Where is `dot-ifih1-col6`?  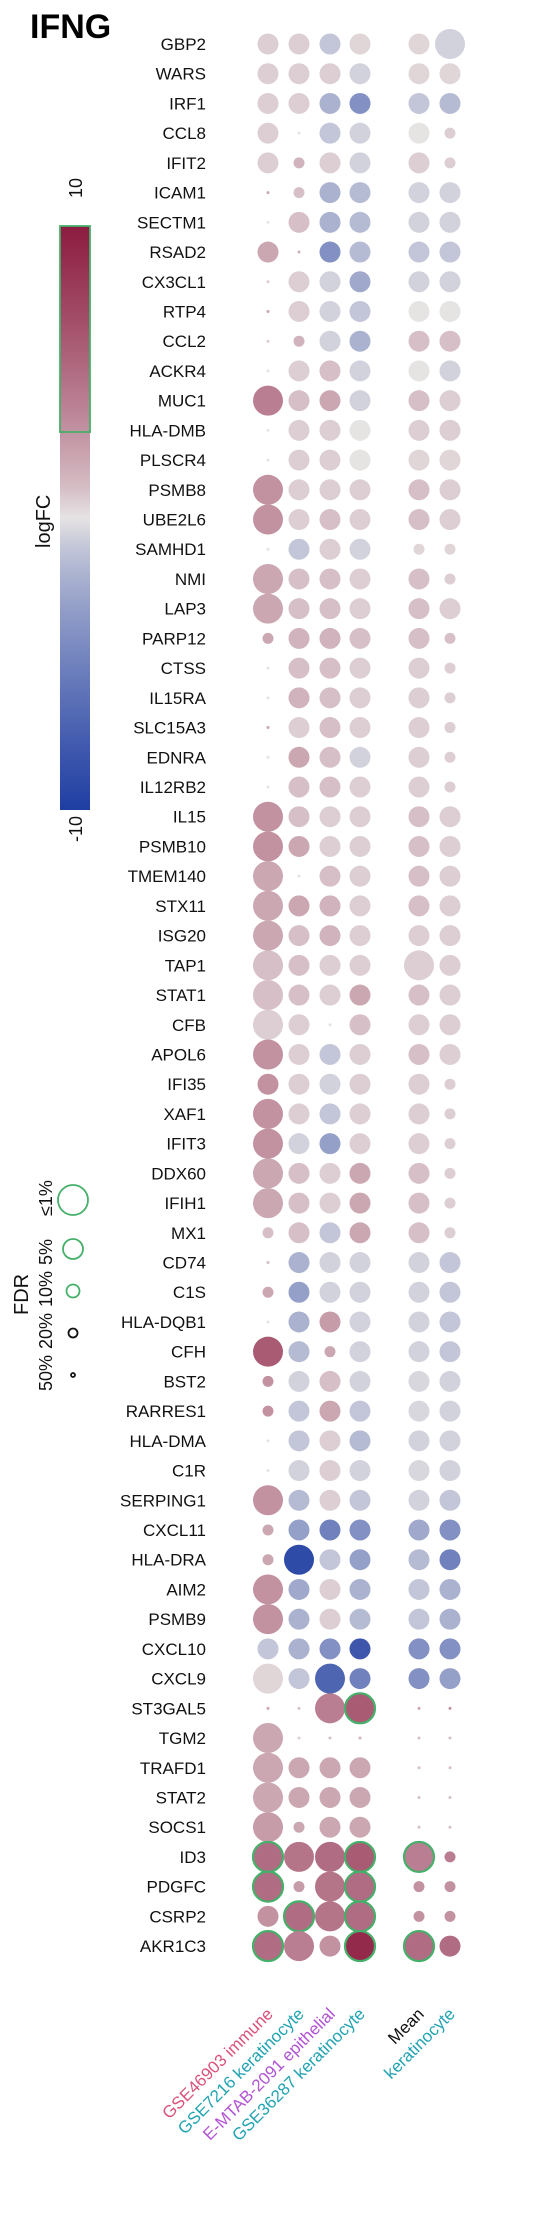 dot-ifih1-col6 is located at coordinates (450, 1203).